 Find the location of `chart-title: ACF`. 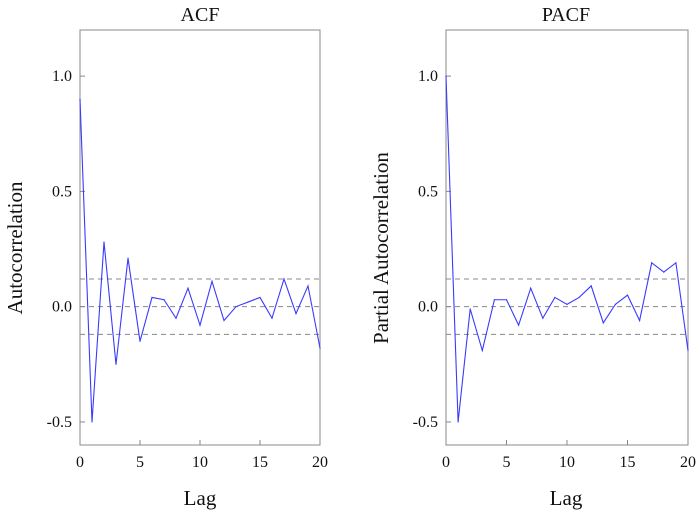

chart-title: ACF is located at coordinates (200, 15).